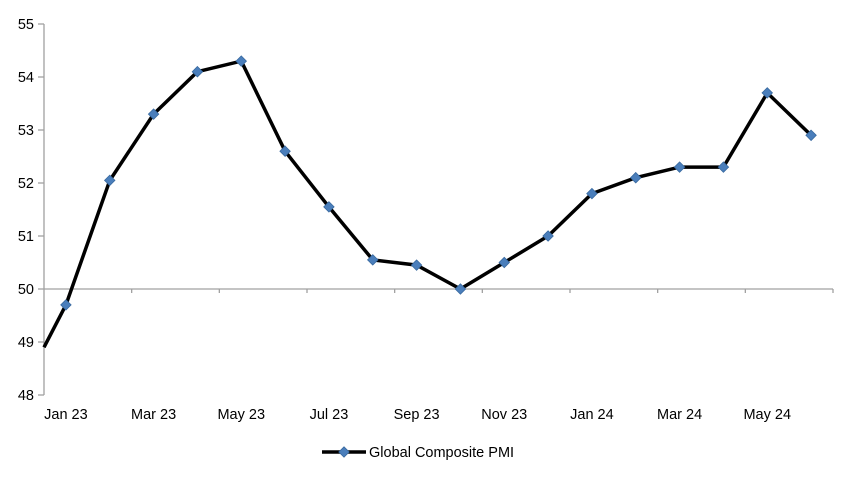 Image resolution: width=852 pixels, height=481 pixels. What do you see at coordinates (592, 415) in the screenshot?
I see `x-axis-label: Jan 24` at bounding box center [592, 415].